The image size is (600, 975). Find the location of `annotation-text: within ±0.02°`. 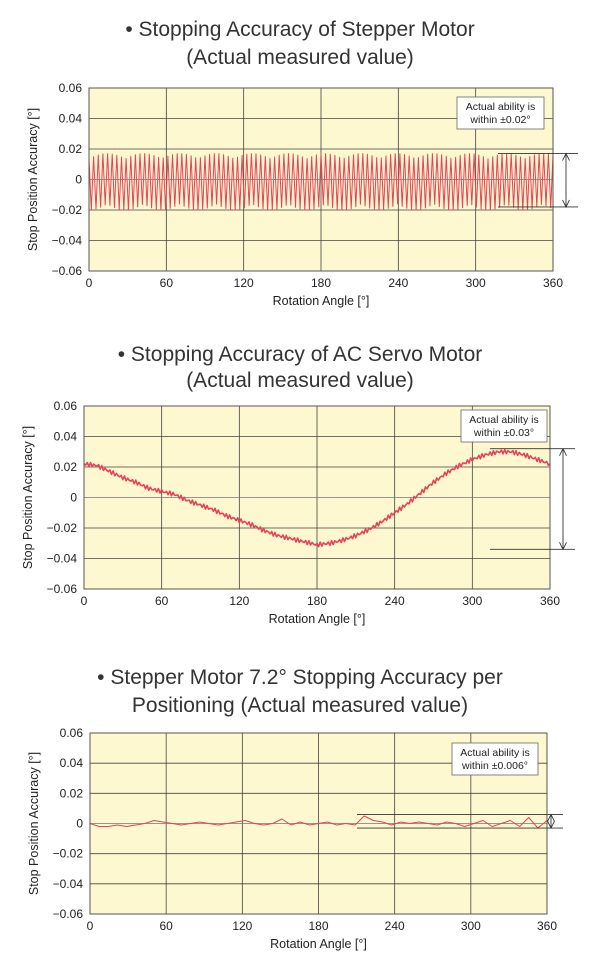

annotation-text: within ±0.02° is located at coordinates (499, 120).